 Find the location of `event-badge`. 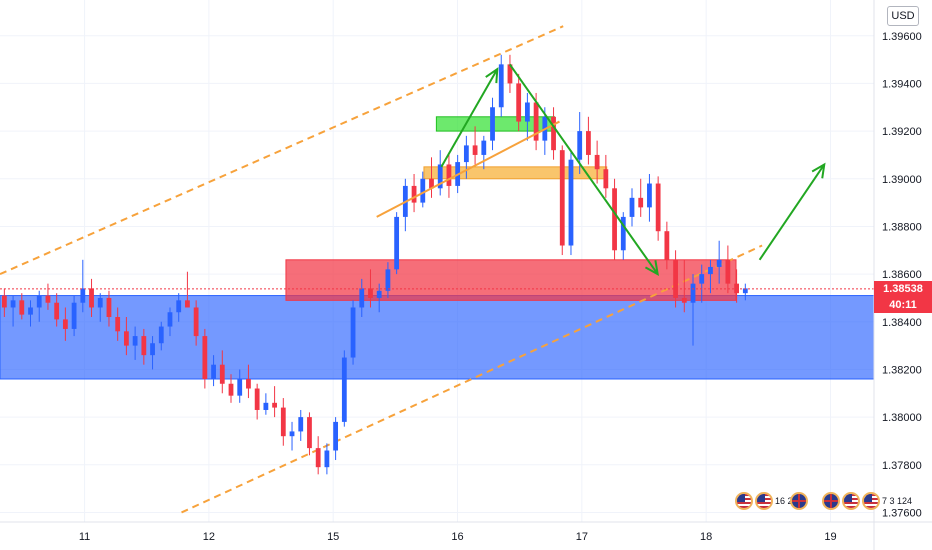

event-badge is located at coordinates (799, 501).